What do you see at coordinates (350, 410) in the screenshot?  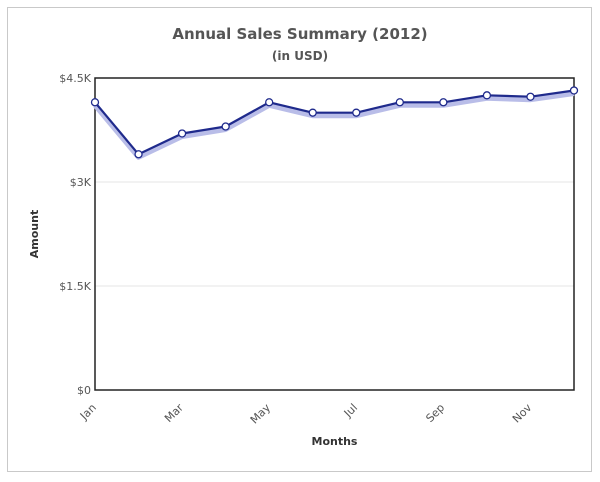 I see `x-tick-label: Jul` at bounding box center [350, 410].